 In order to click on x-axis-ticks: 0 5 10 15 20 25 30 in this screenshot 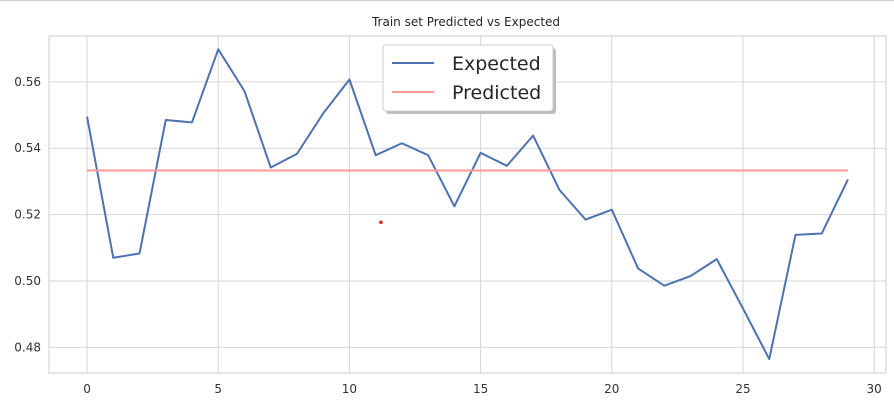, I will do `click(482, 389)`.